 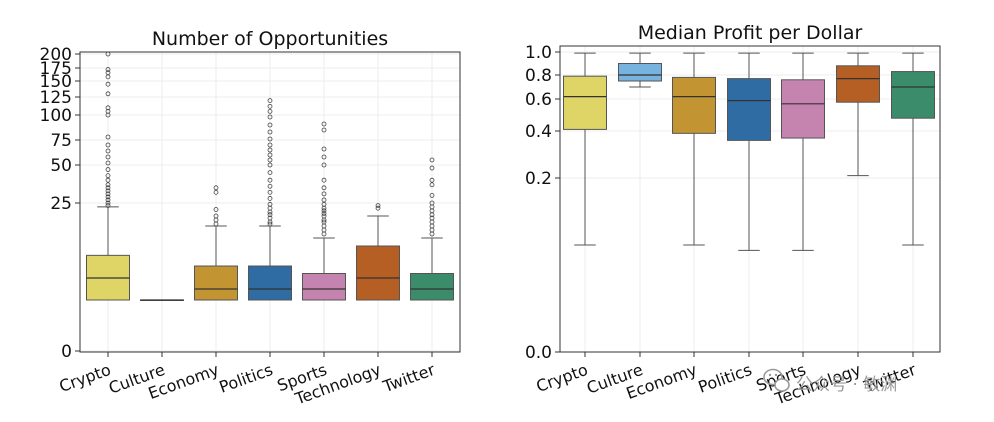 I want to click on y-tick-label: 0.2, so click(x=538, y=179).